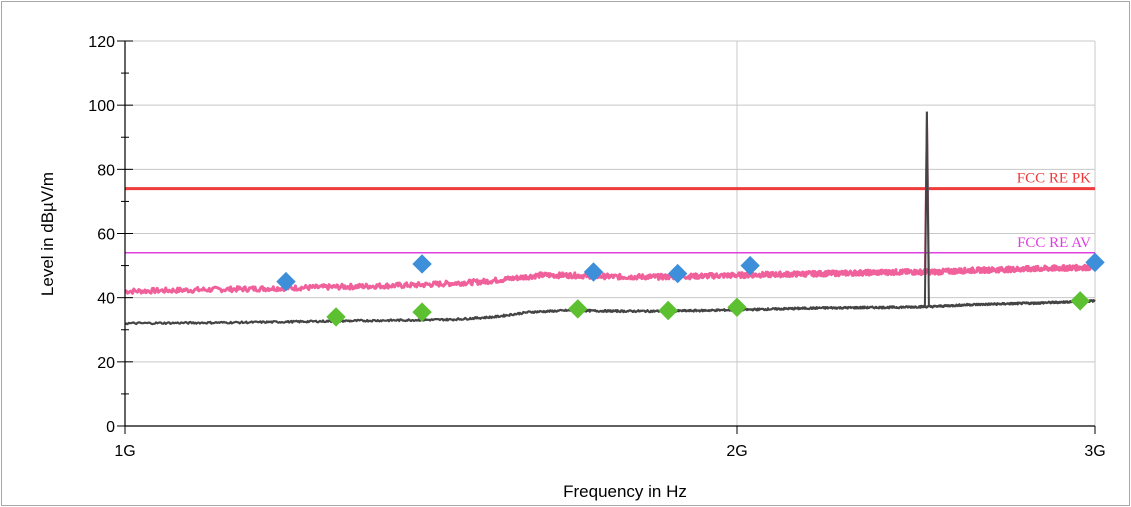 The image size is (1131, 507). I want to click on x-tick-label: 2G, so click(736, 451).